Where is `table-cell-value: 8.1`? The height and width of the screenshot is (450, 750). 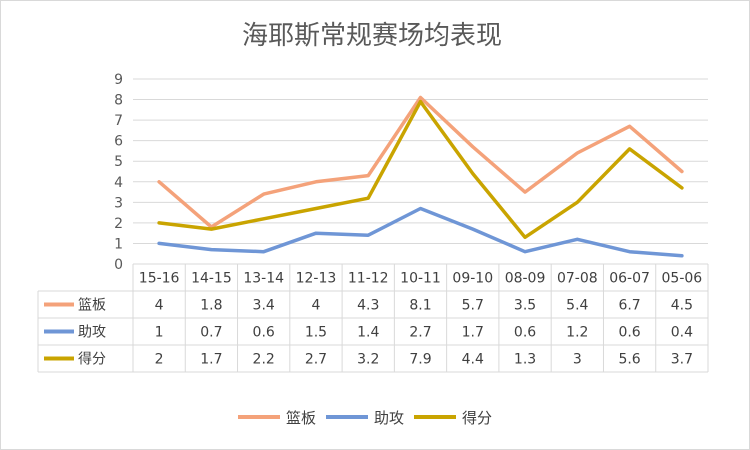 table-cell-value: 8.1 is located at coordinates (420, 306).